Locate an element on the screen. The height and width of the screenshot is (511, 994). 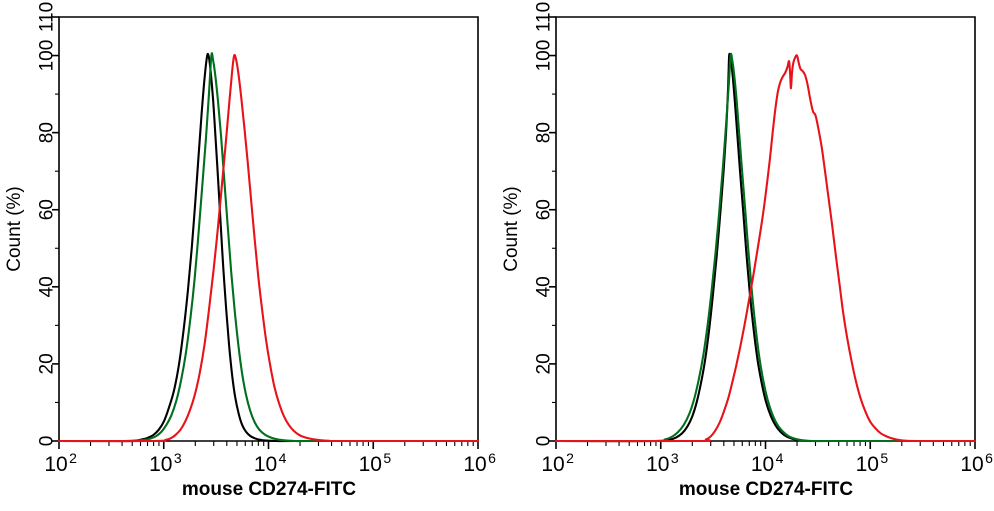
x-axis-title-right: mouse CD274-FITC is located at coordinates (766, 489).